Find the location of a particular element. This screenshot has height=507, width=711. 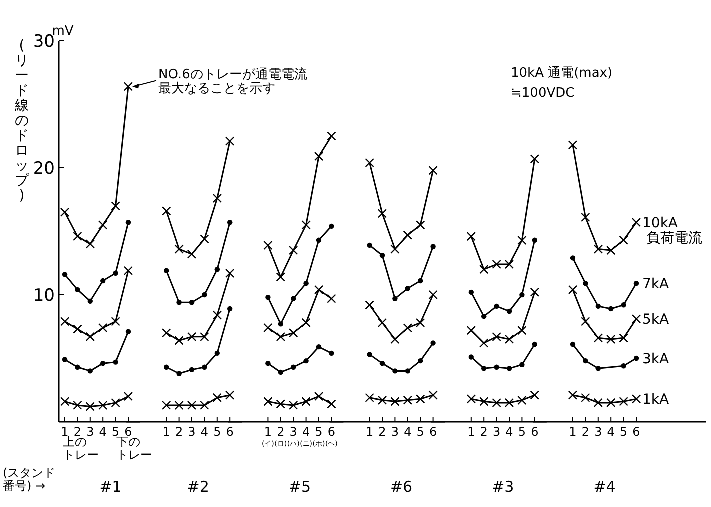

series-label: 7kA is located at coordinates (656, 284).